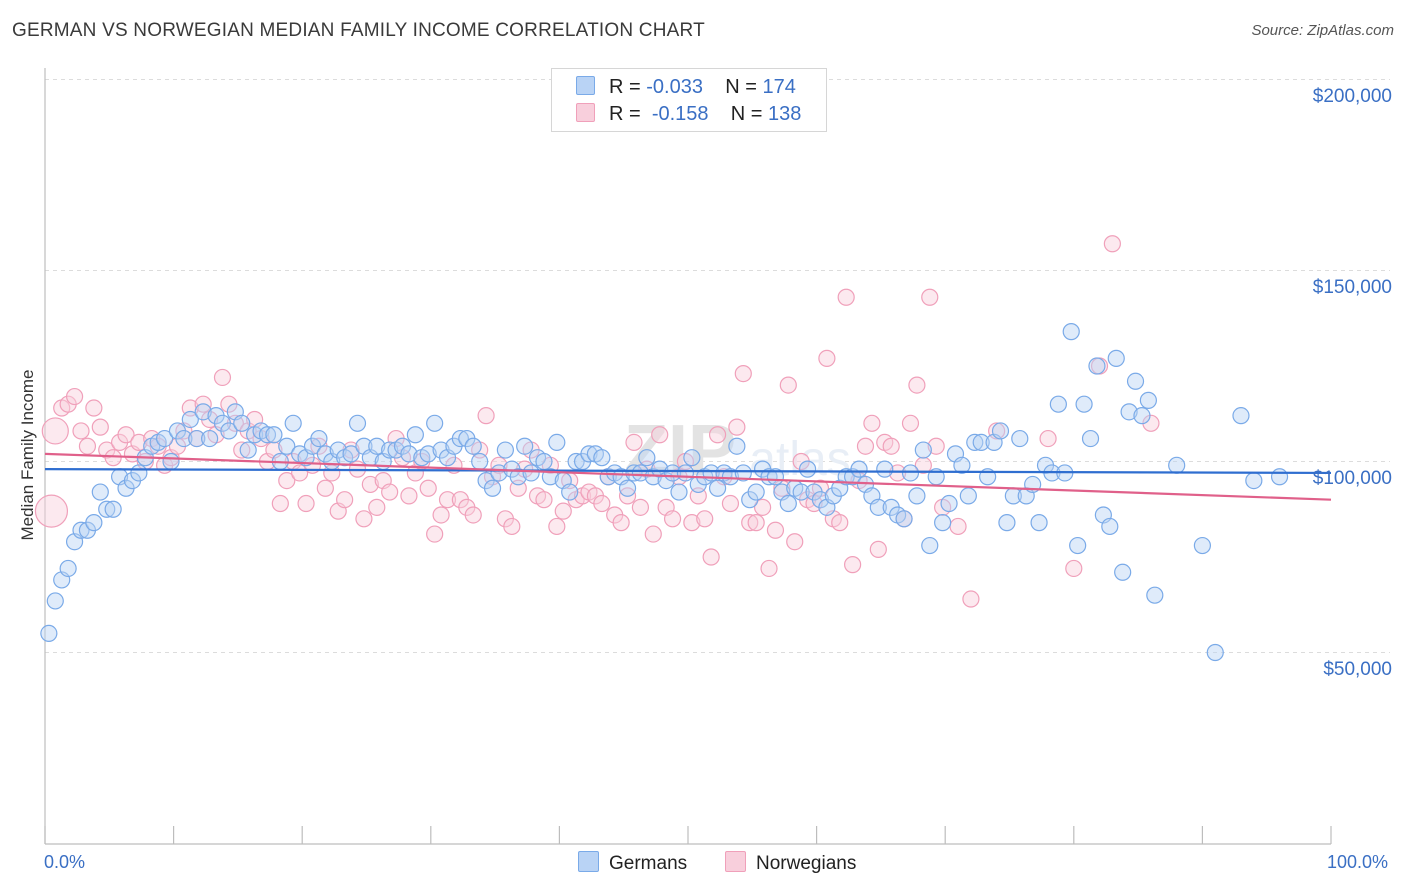 The image size is (1406, 892). I want to click on bottom-legend-norwegians: Norwegians, so click(790, 863).